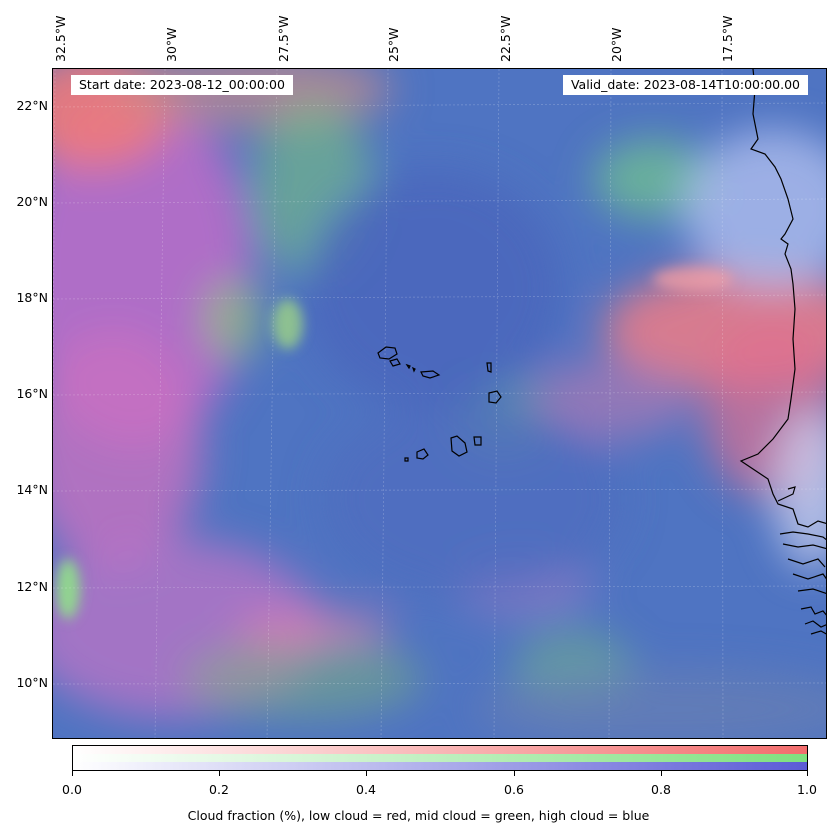  I want to click on lon-label-20w: 20°W, so click(616, 44).